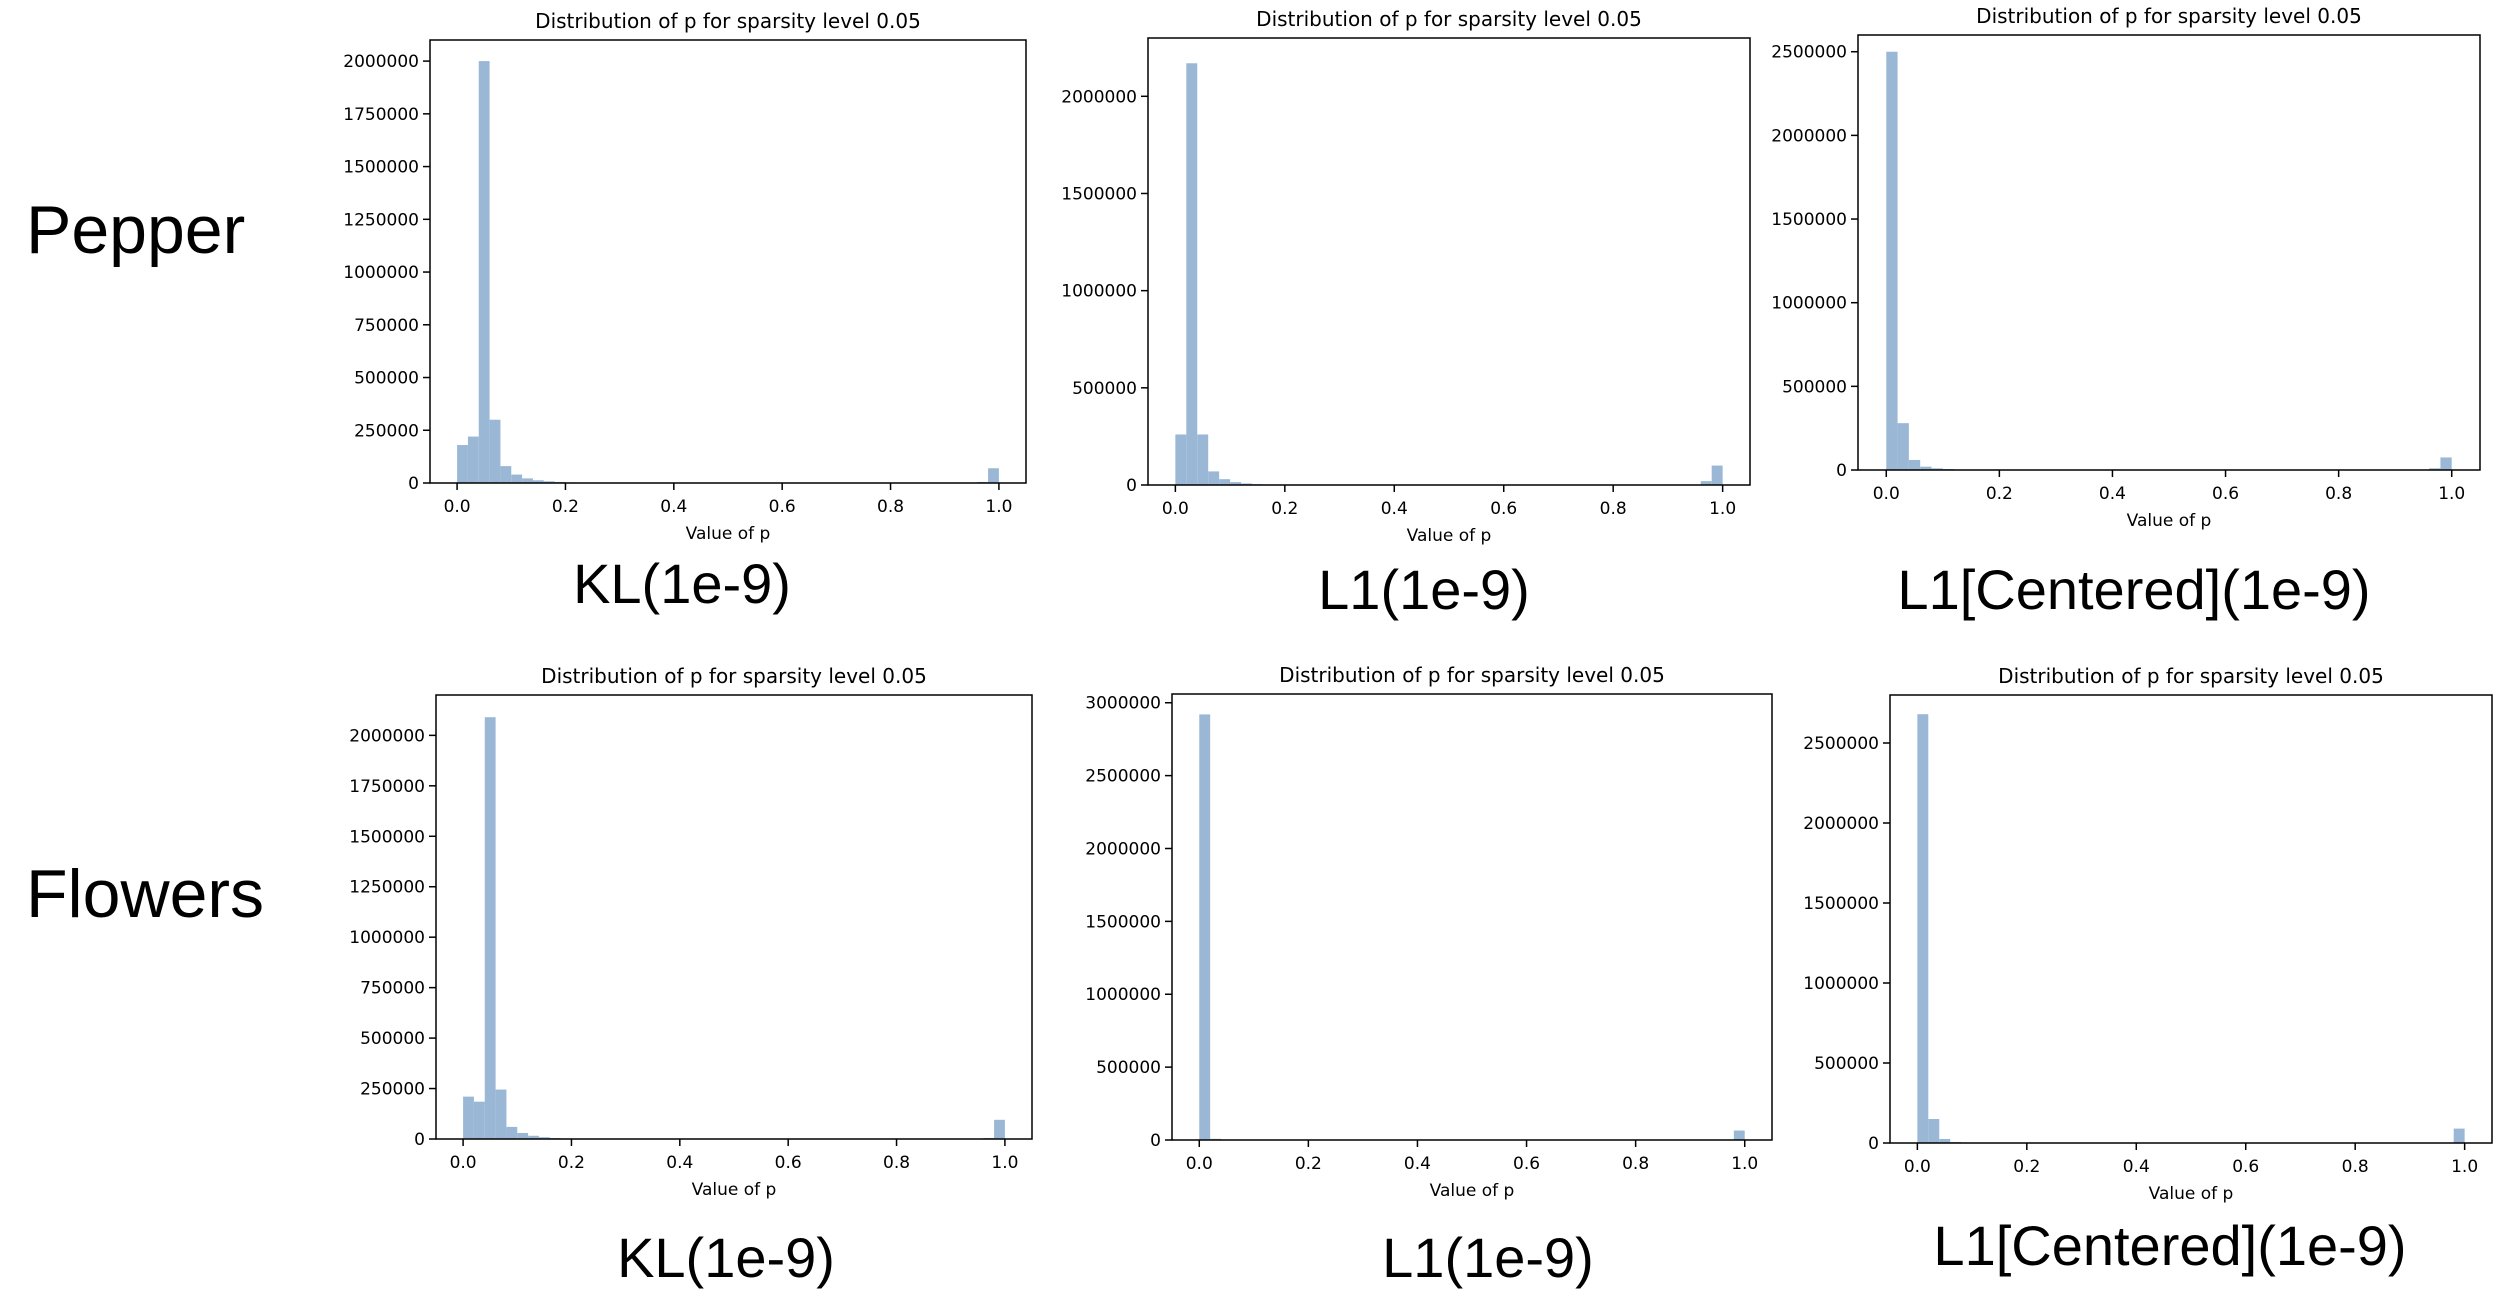 The height and width of the screenshot is (1289, 2496). What do you see at coordinates (1873, 1144) in the screenshot?
I see `y-tick-label: 0` at bounding box center [1873, 1144].